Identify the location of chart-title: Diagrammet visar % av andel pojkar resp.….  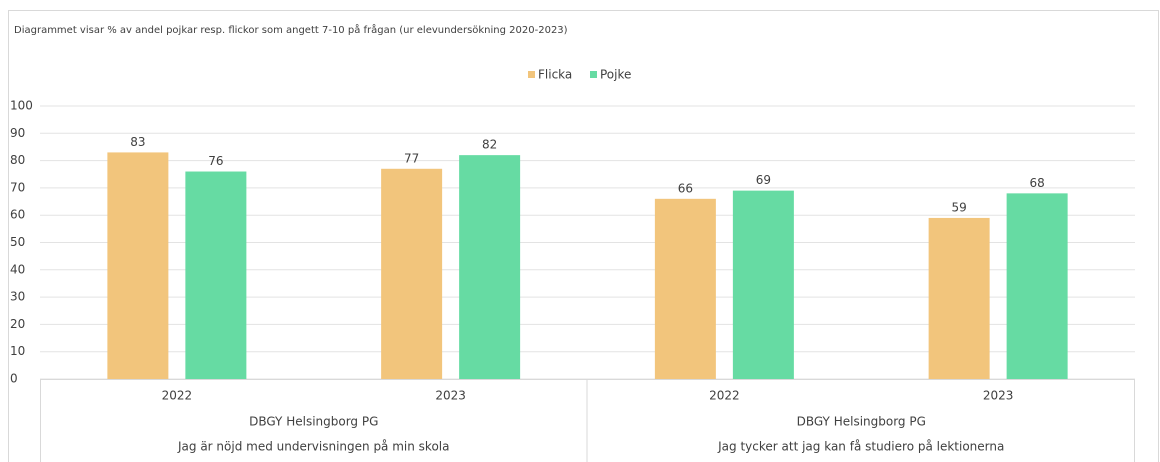
(291, 29).